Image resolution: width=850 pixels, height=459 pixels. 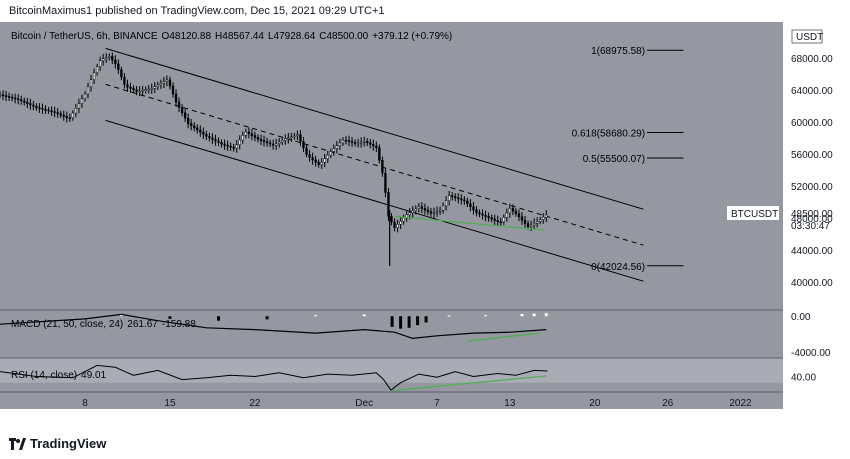 What do you see at coordinates (812, 219) in the screenshot?
I see `price-tick-label: 48000.00` at bounding box center [812, 219].